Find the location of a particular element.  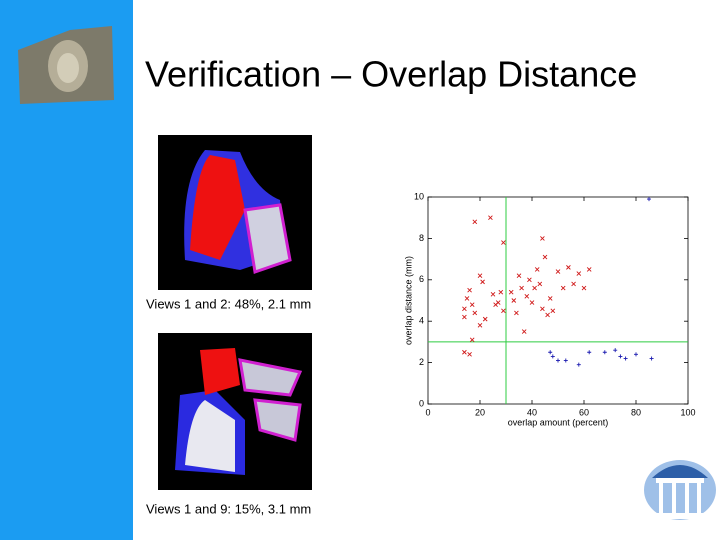

logo-relief is located at coordinates (66, 65).